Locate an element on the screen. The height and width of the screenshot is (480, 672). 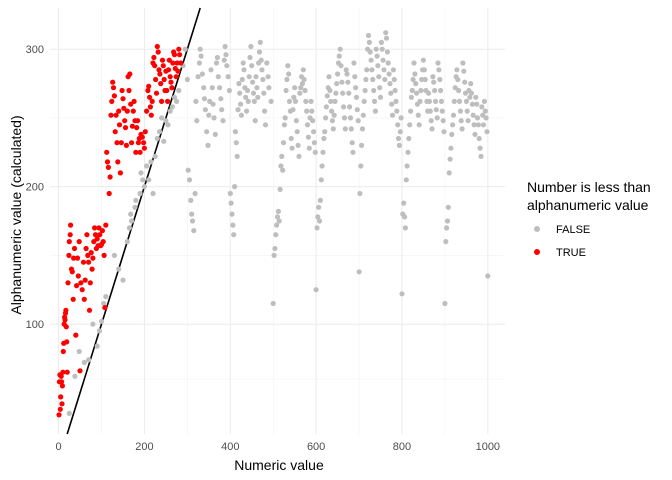
legend-label-false: FALSE is located at coordinates (573, 230).